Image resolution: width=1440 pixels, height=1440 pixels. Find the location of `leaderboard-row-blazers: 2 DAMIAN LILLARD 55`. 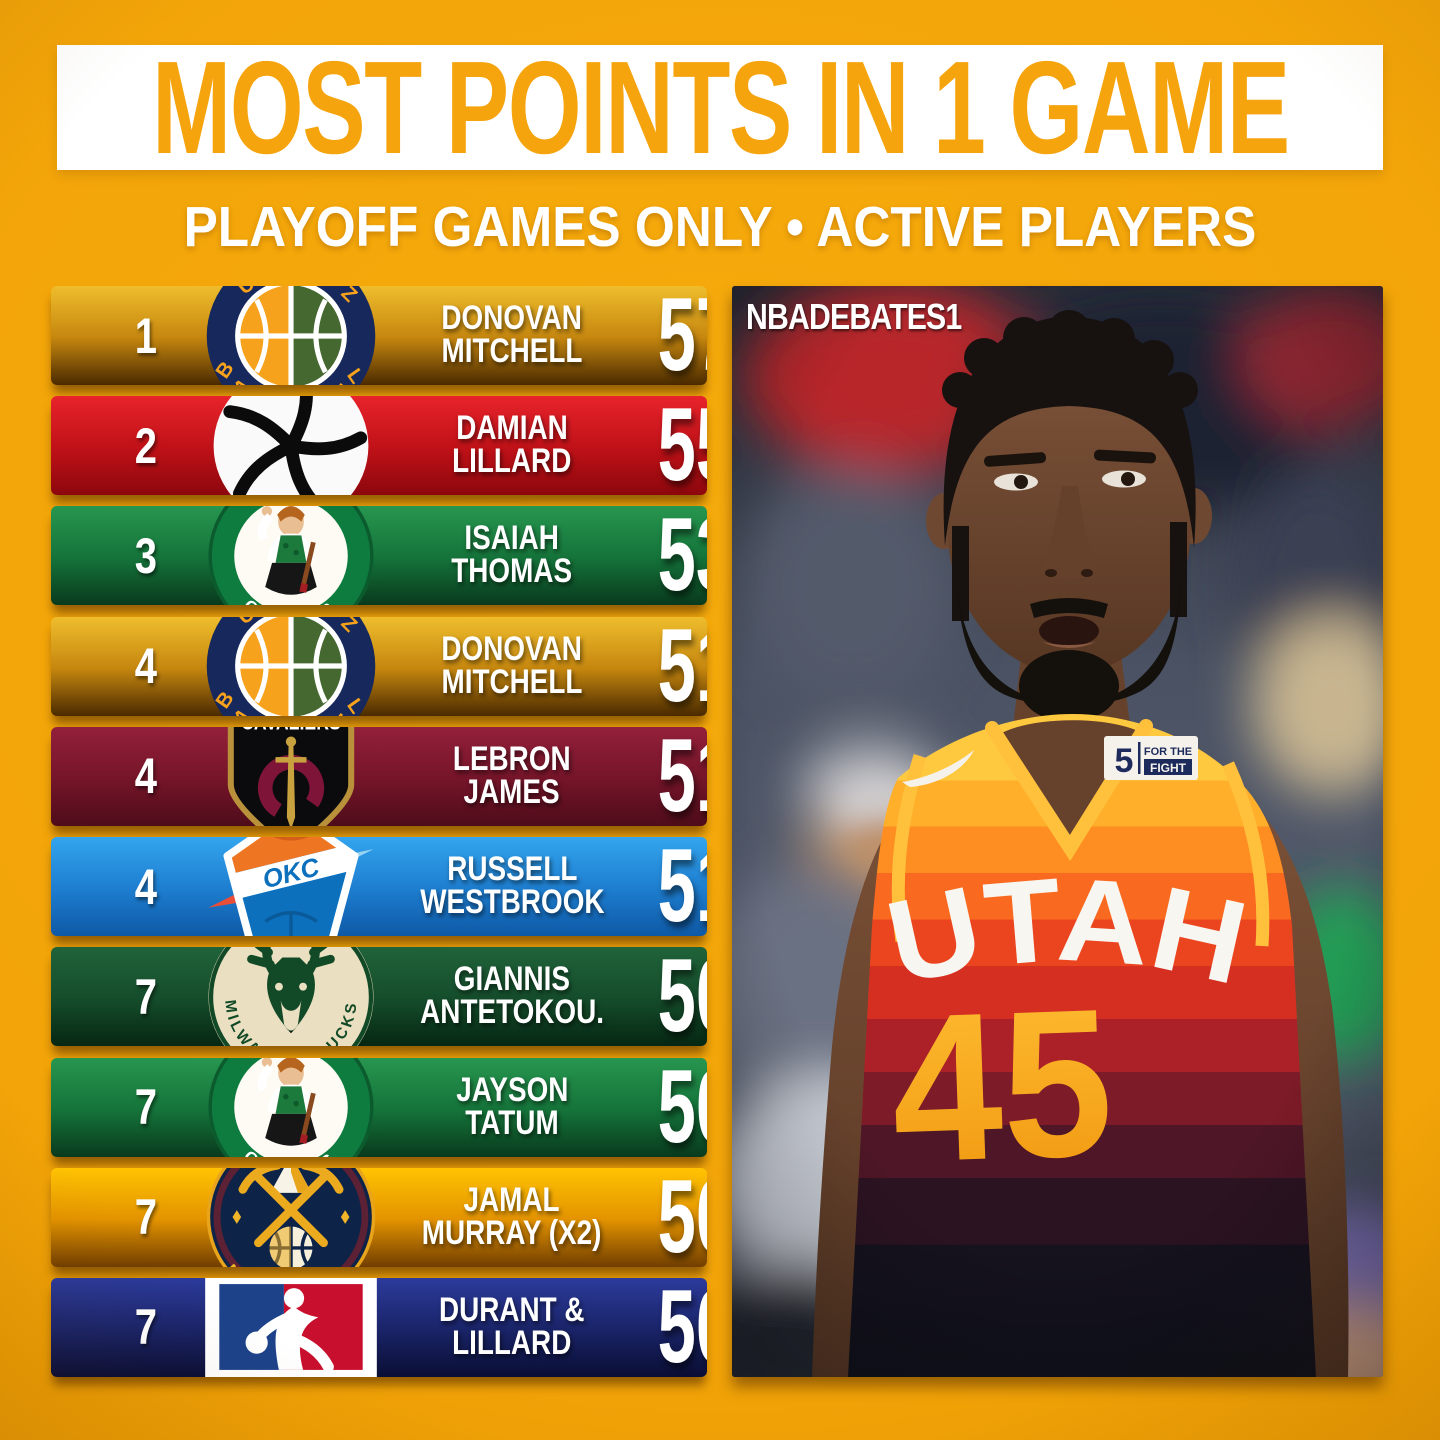

leaderboard-row-blazers: 2 DAMIAN LILLARD 55 is located at coordinates (379, 446).